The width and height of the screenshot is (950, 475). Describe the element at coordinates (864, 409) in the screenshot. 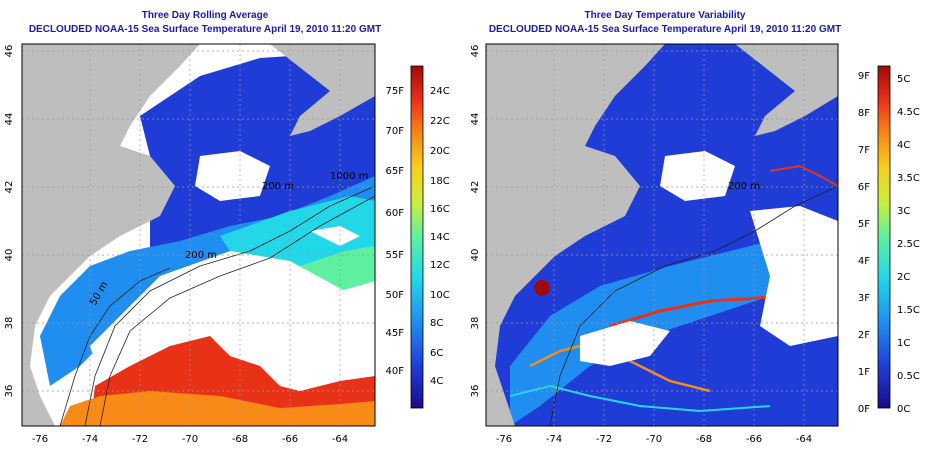

I see `colorbar-label-f: 0F` at that location.